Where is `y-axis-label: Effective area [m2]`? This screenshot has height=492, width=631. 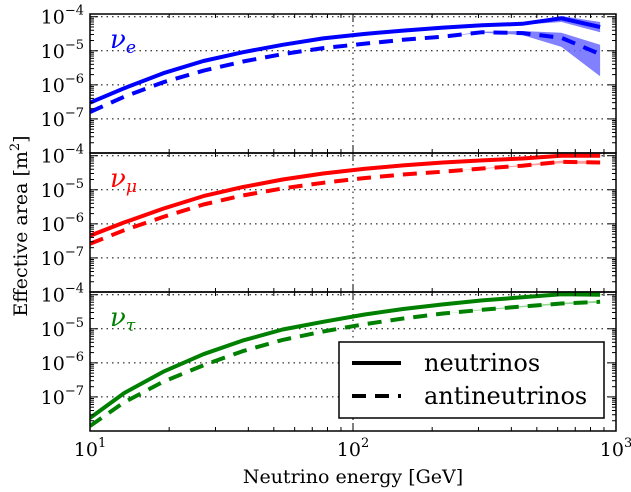 y-axis-label: Effective area [m2] is located at coordinates (20, 225).